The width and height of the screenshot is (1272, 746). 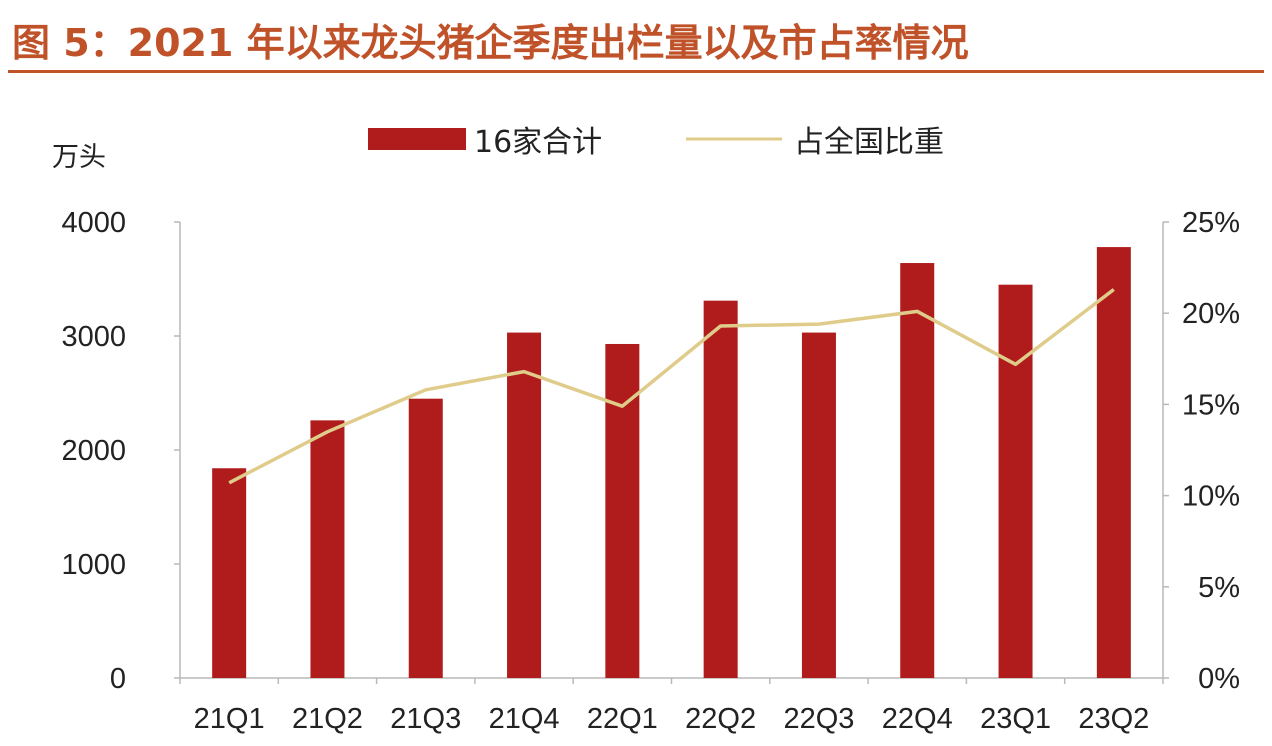 I want to click on x-tick-label: 23Q1, so click(x=1015, y=719).